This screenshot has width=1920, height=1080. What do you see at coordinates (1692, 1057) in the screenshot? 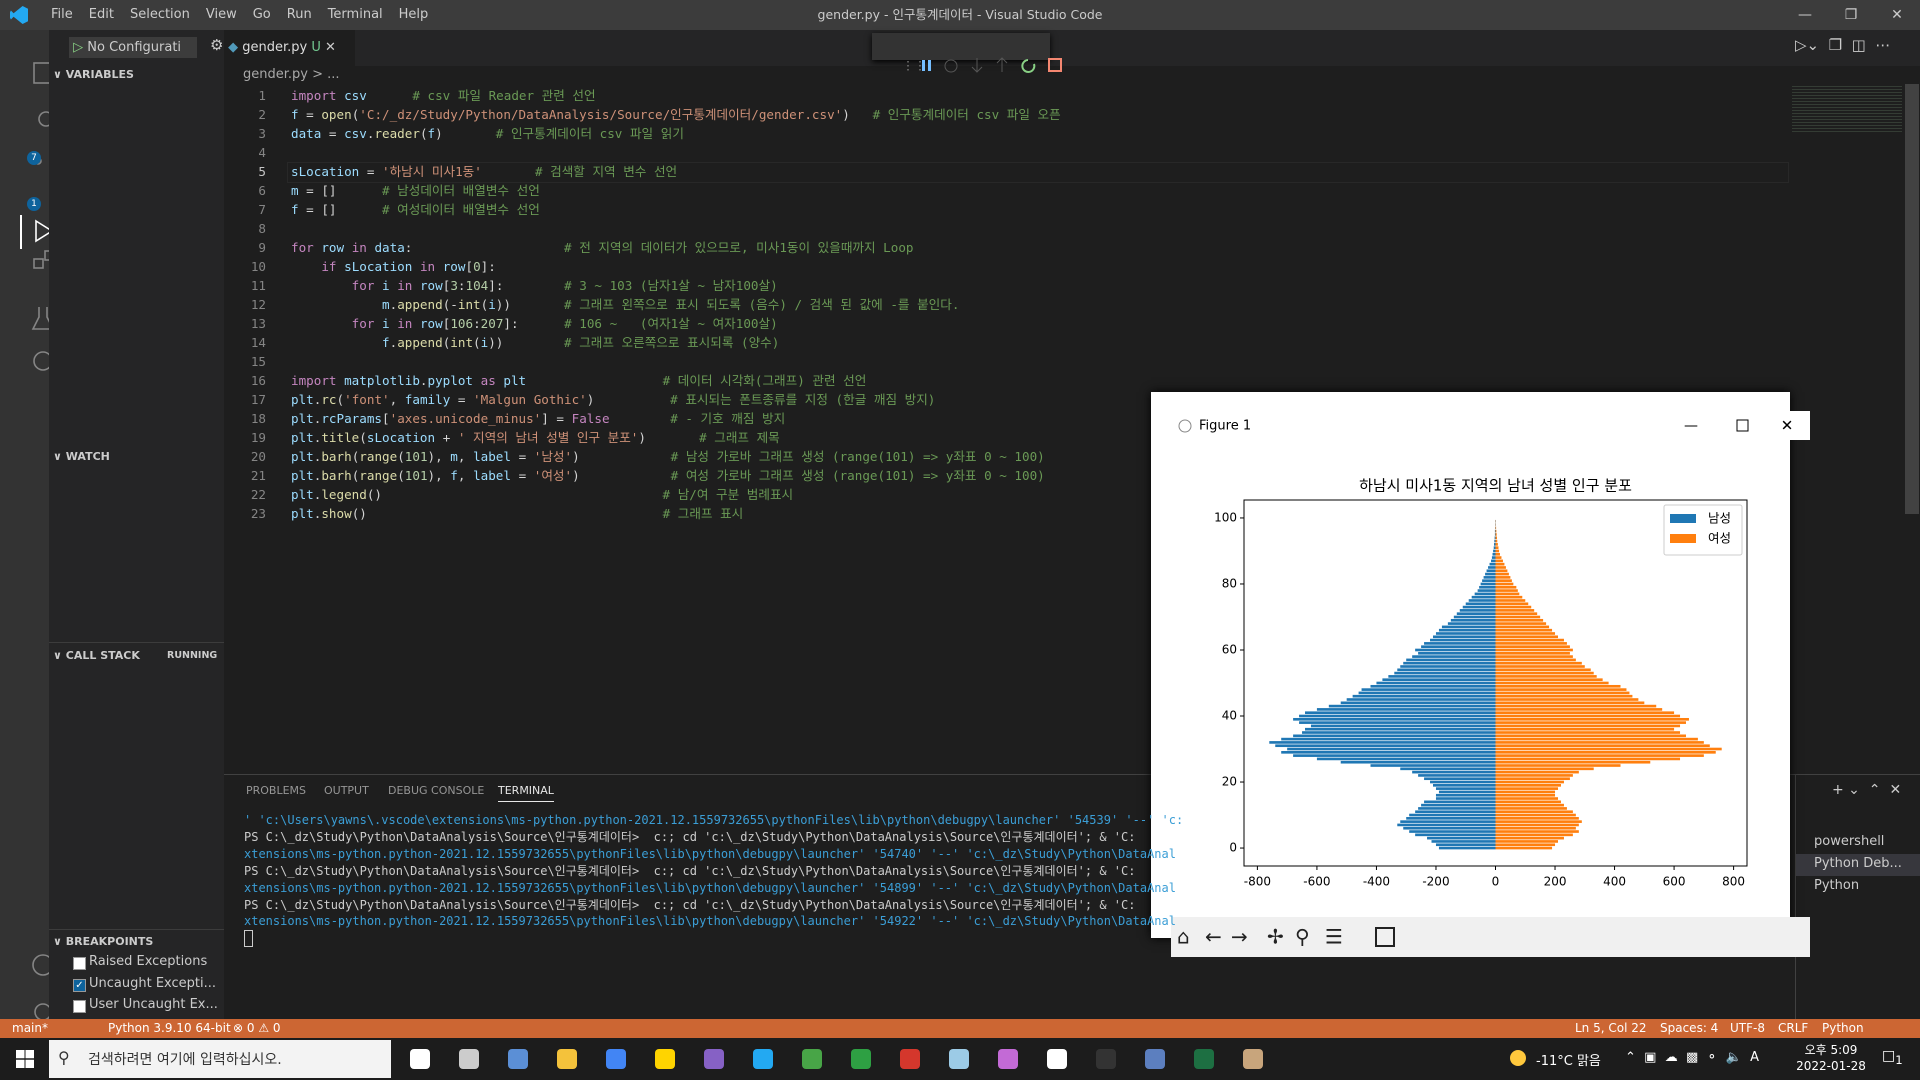
I see `tray-icons: ⌃ ▣ ☁ ▩ ⚬ 🔈 A` at bounding box center [1692, 1057].